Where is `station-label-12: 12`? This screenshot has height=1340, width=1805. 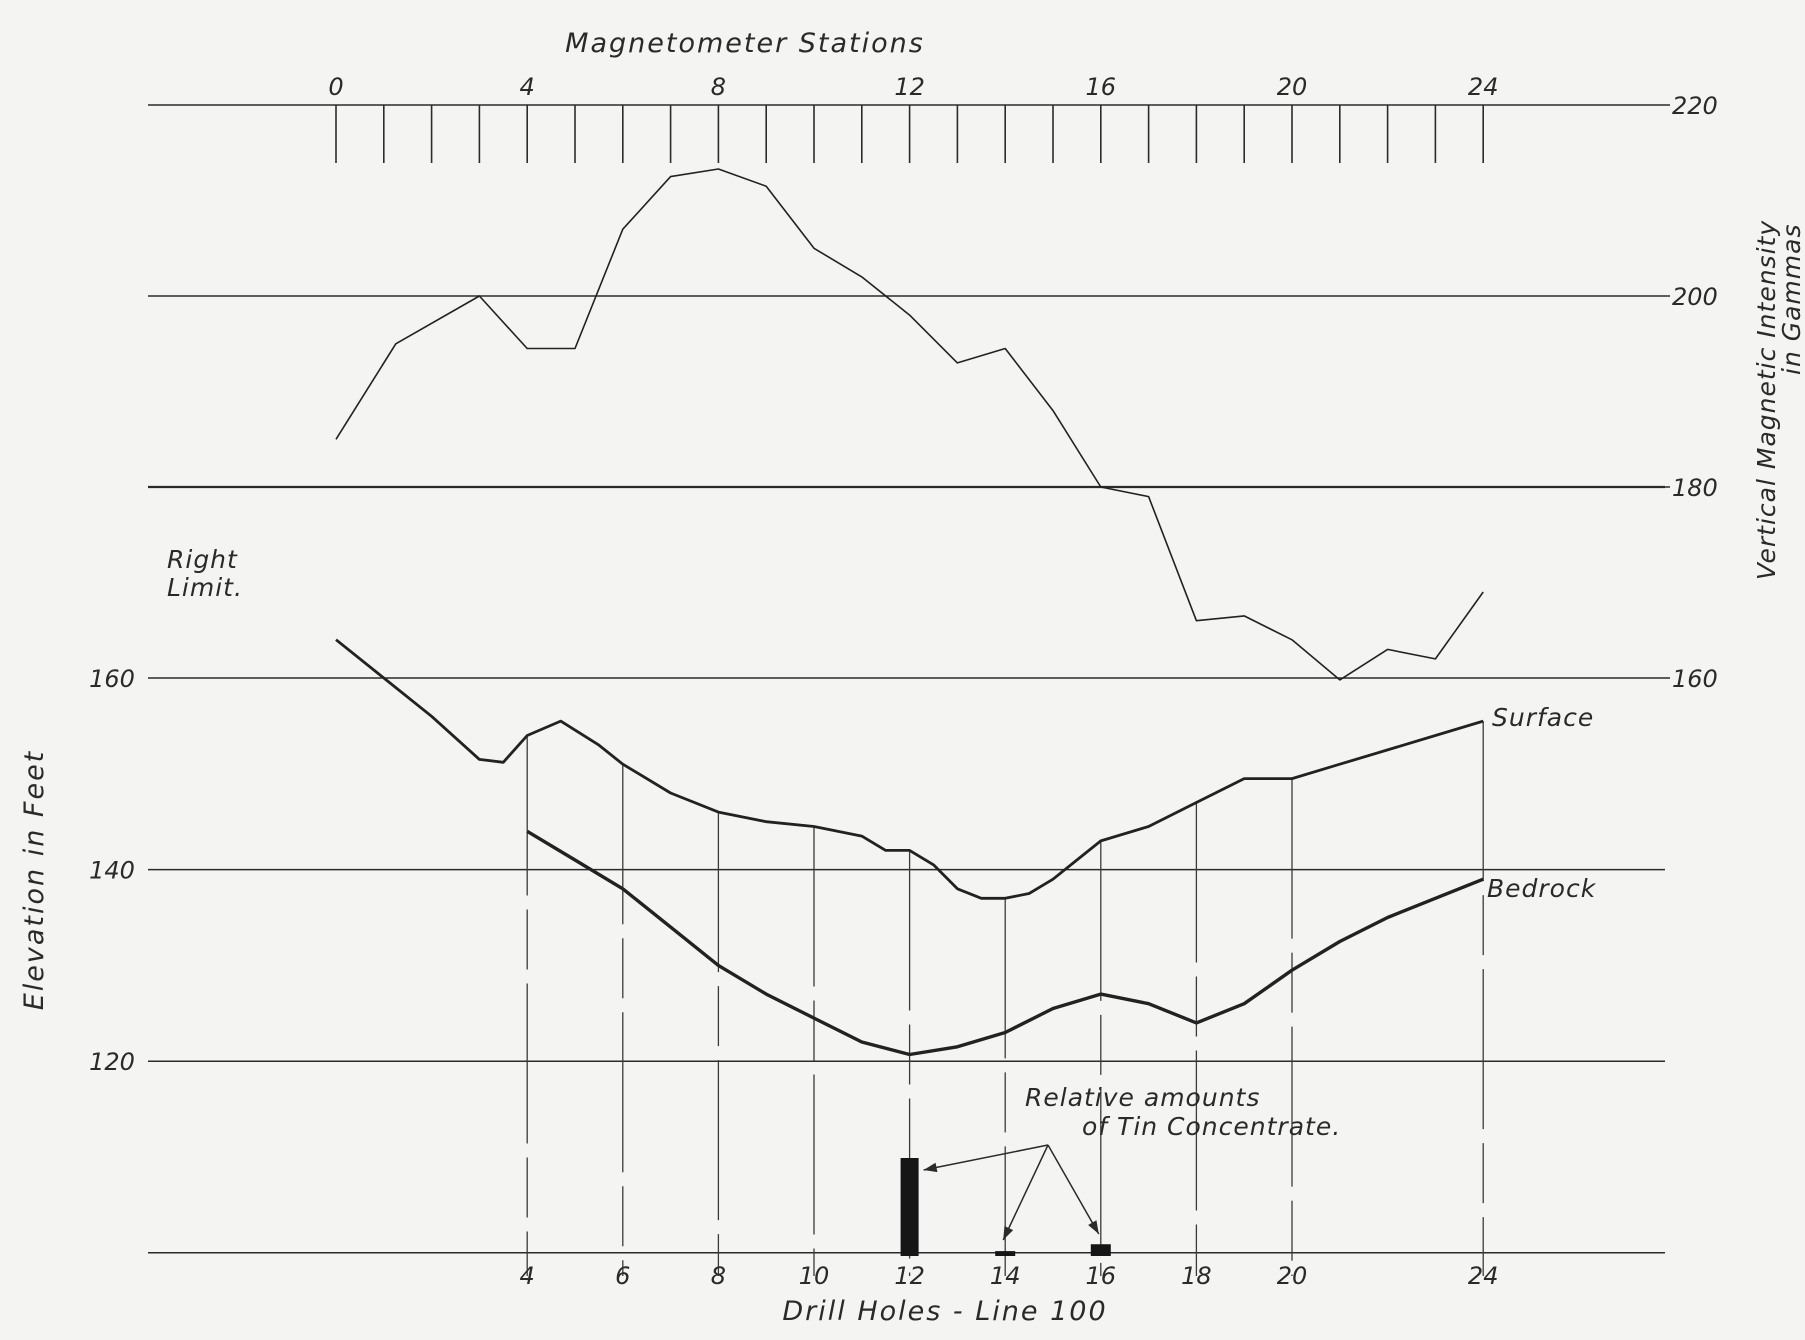 station-label-12: 12 is located at coordinates (909, 87).